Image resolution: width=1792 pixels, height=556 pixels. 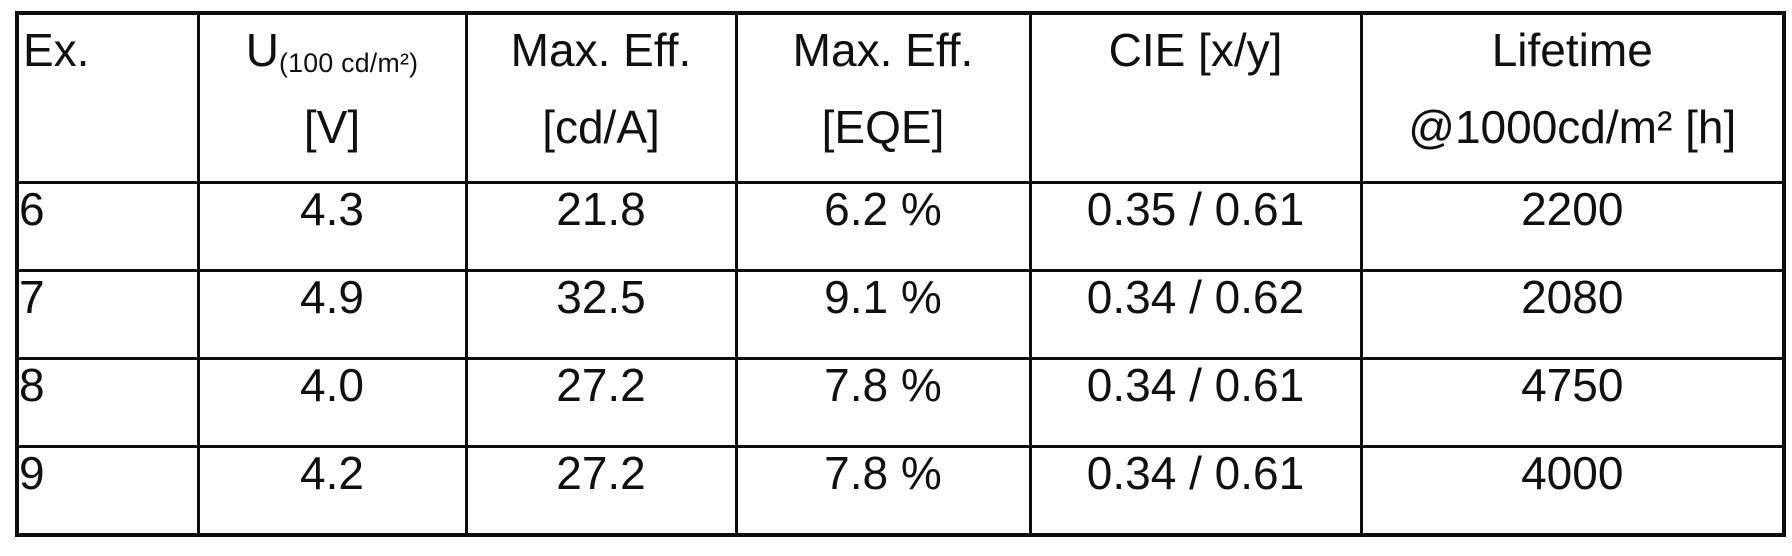 I want to click on header-voltage-label: U(100 cd/m²), so click(x=332, y=51).